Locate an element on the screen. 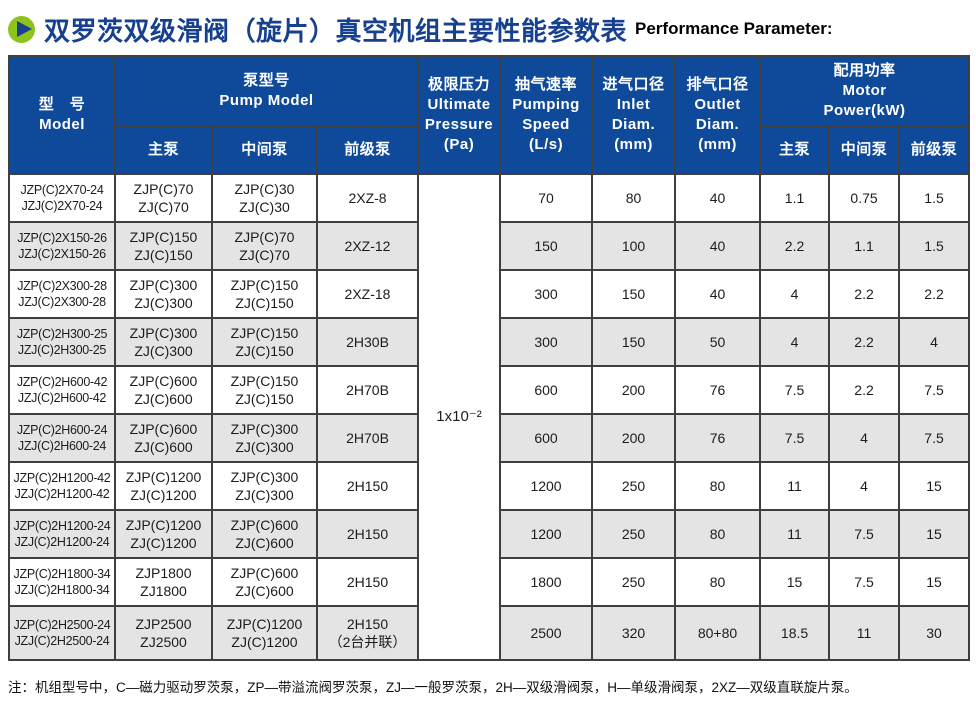 This screenshot has width=976, height=709. cell-inlet: 100 is located at coordinates (634, 246).